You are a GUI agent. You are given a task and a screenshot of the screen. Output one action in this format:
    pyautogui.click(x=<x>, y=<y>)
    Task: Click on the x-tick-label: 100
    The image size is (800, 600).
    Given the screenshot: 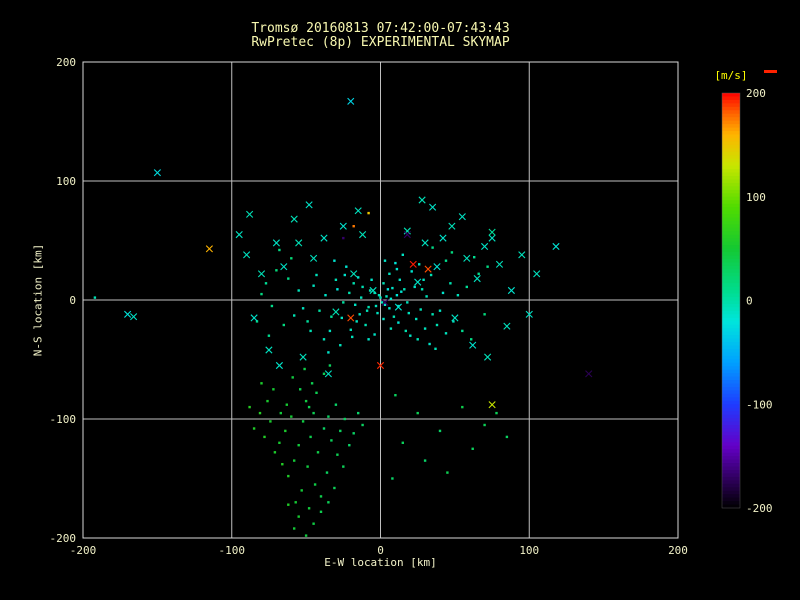 What is the action you would take?
    pyautogui.click(x=529, y=550)
    